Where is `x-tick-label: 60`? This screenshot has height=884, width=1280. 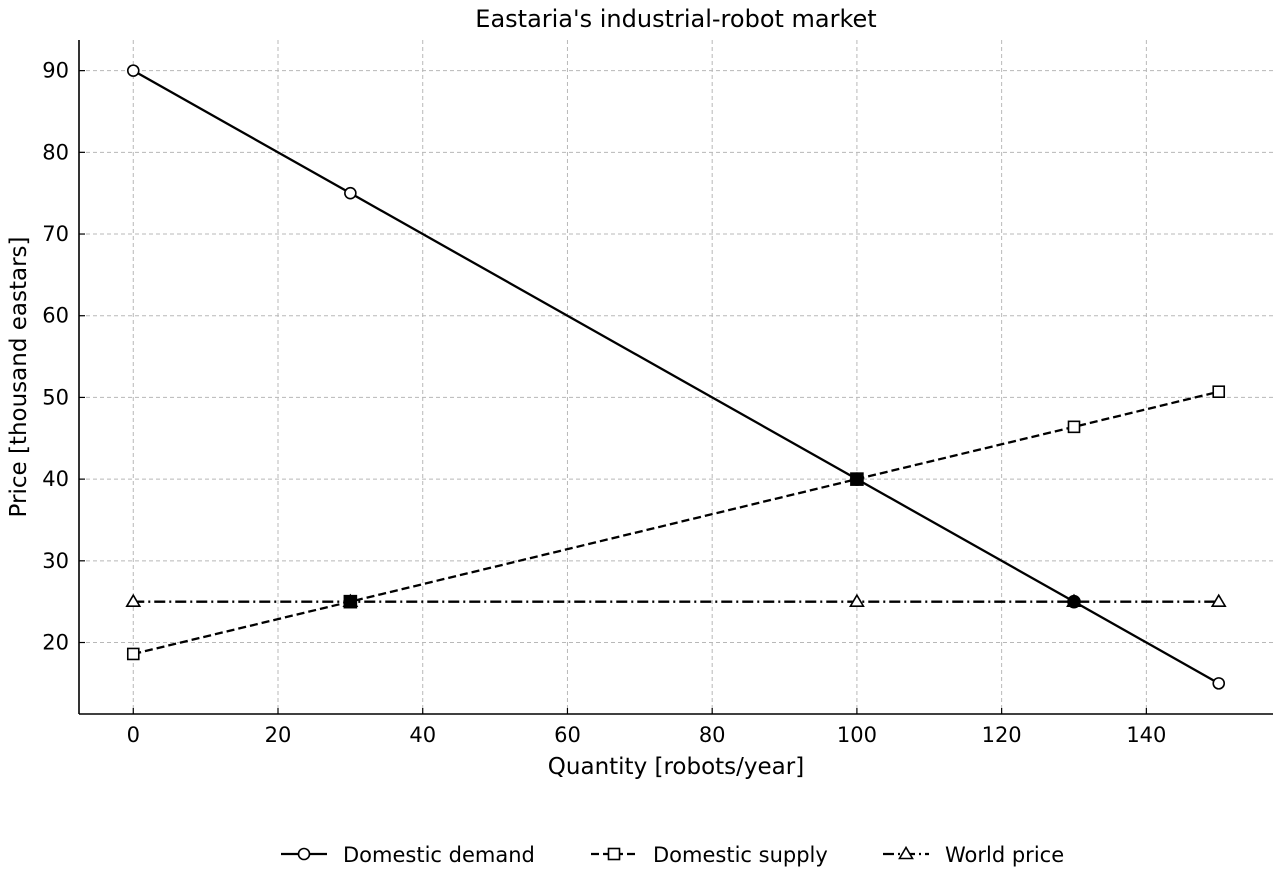
x-tick-label: 60 is located at coordinates (567, 735).